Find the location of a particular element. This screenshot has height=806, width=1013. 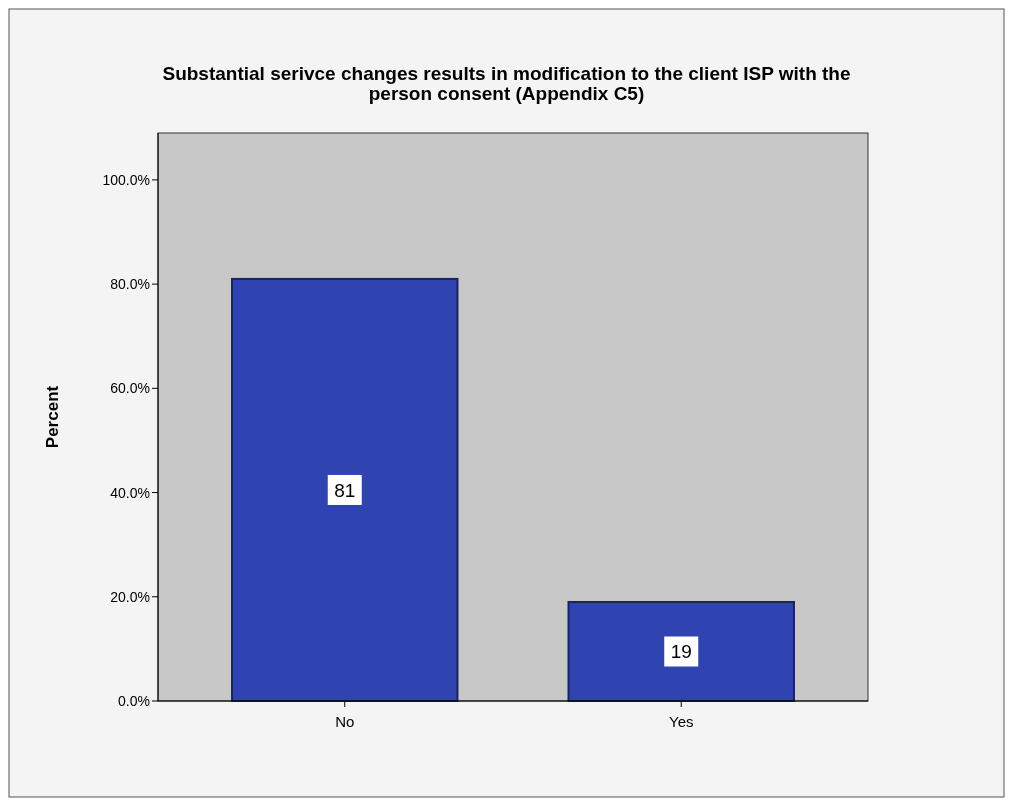

chart-title: Substantial serivce changes results in modification to the client ISP with the person consent (Appendix C5) is located at coordinates (506, 83).